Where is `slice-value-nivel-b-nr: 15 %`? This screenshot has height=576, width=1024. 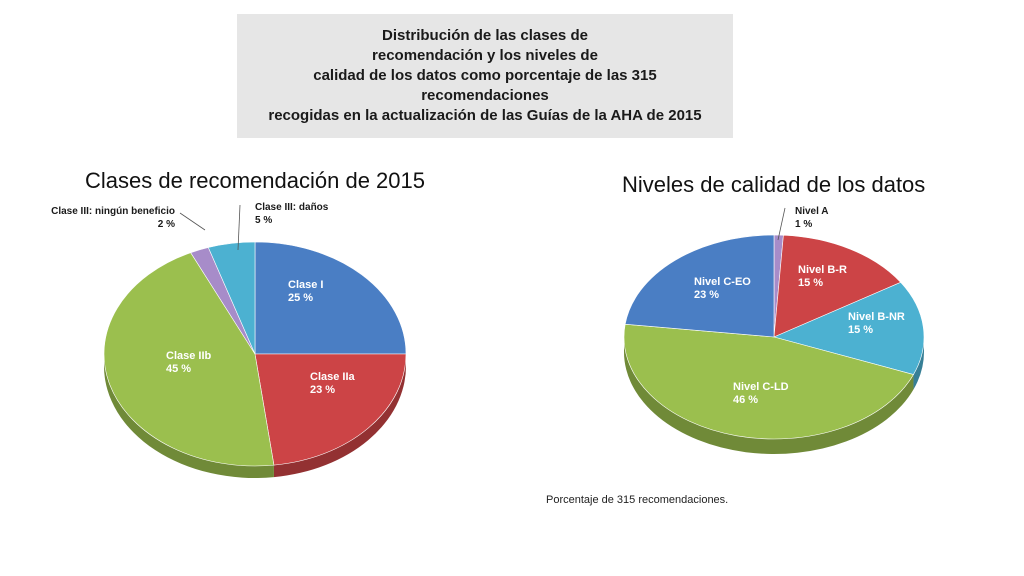
slice-value-nivel-b-nr: 15 % is located at coordinates (860, 330).